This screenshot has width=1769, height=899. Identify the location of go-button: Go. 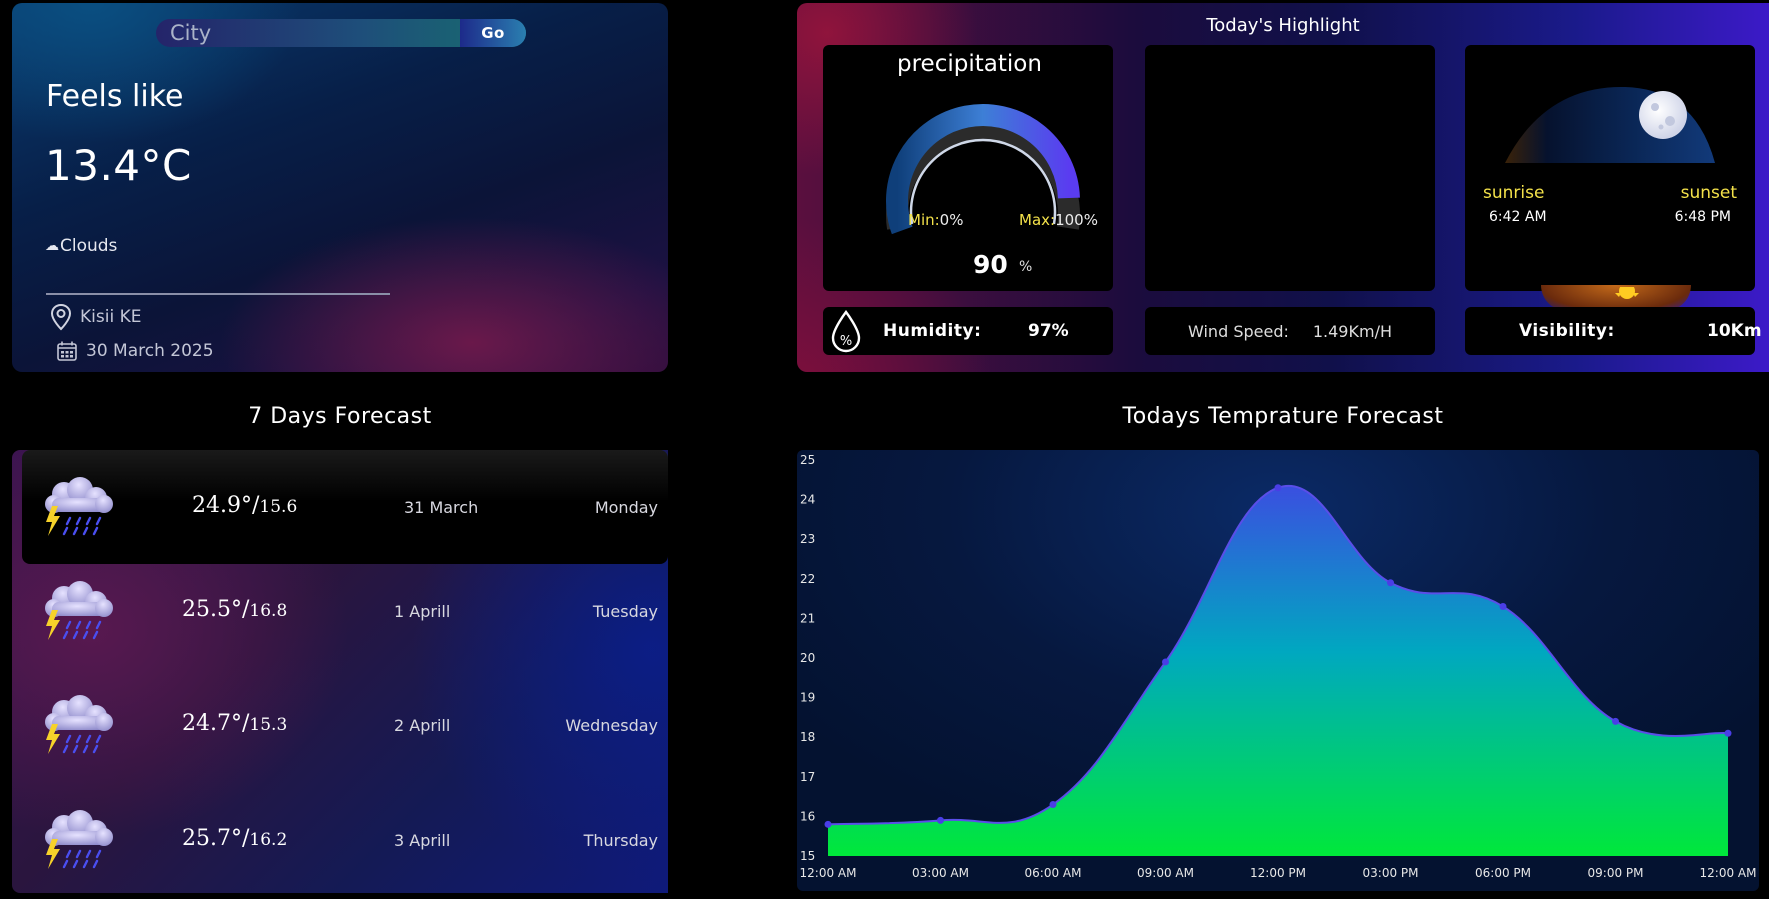
(493, 33).